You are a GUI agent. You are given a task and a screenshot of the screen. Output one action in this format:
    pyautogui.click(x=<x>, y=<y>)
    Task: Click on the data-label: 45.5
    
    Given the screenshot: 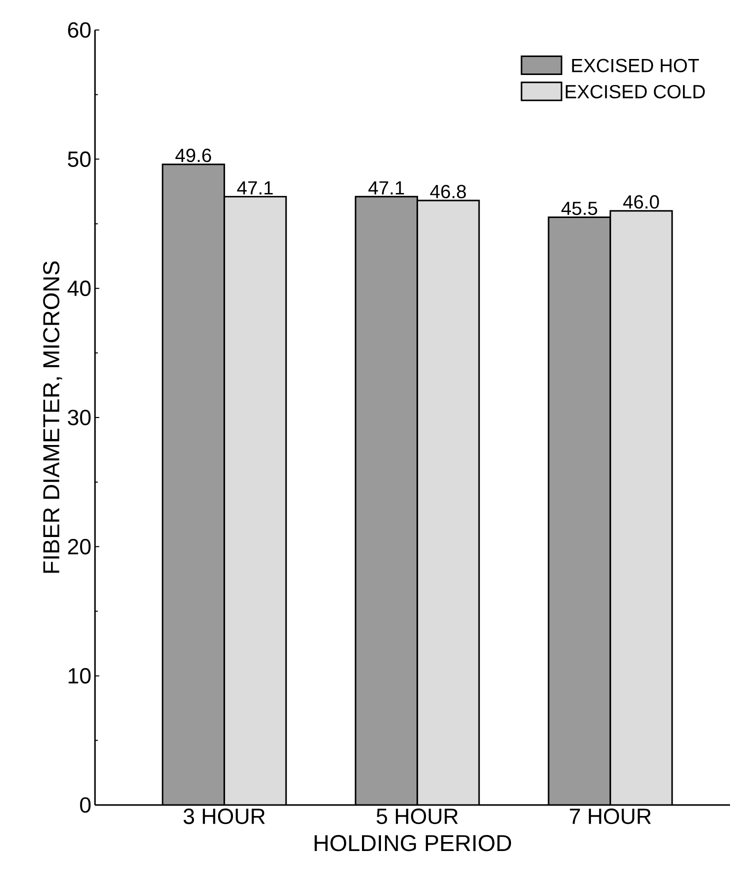 What is the action you would take?
    pyautogui.click(x=579, y=209)
    